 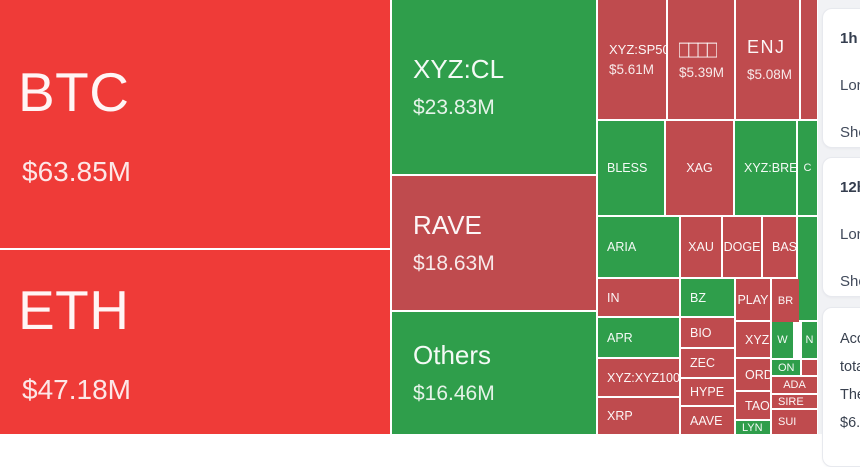 I want to click on tile-label: XAG, so click(x=699, y=168).